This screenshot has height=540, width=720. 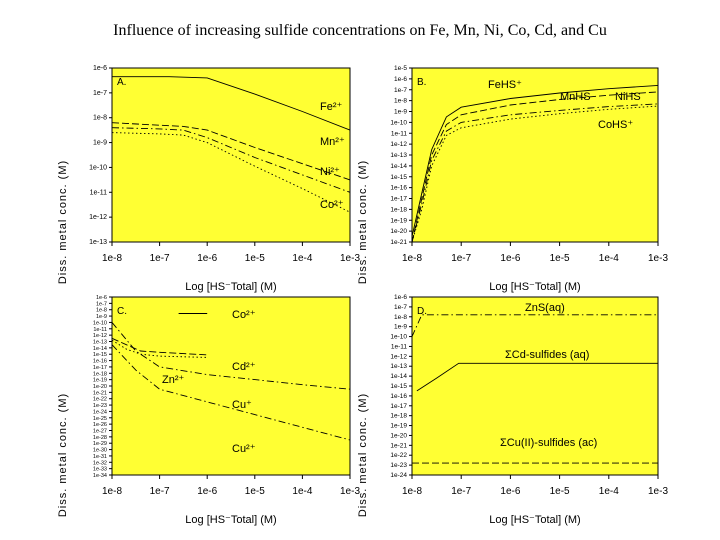 What do you see at coordinates (422, 311) in the screenshot?
I see `panel-label: D.` at bounding box center [422, 311].